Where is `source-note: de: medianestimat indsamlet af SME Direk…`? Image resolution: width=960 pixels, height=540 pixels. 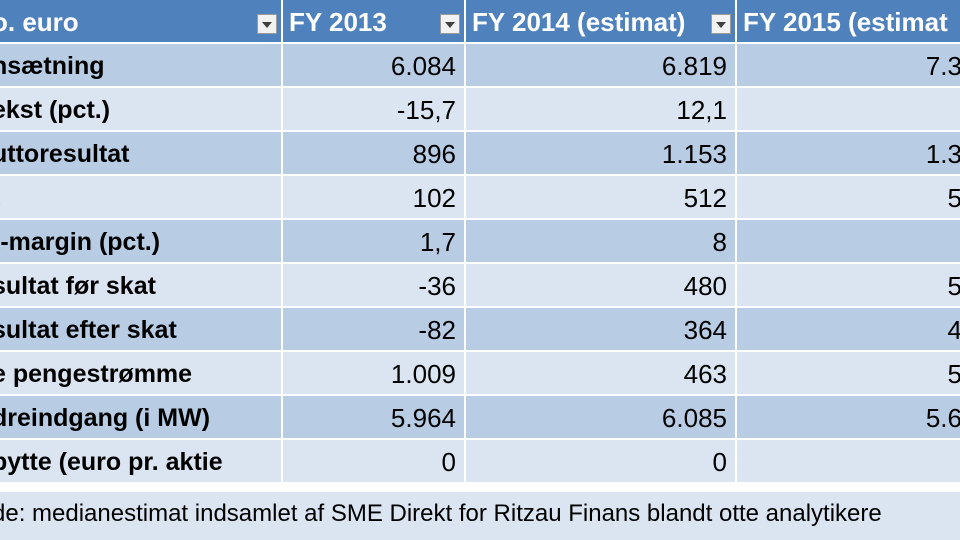 source-note: de: medianestimat indsamlet af SME Direk… is located at coordinates (480, 516).